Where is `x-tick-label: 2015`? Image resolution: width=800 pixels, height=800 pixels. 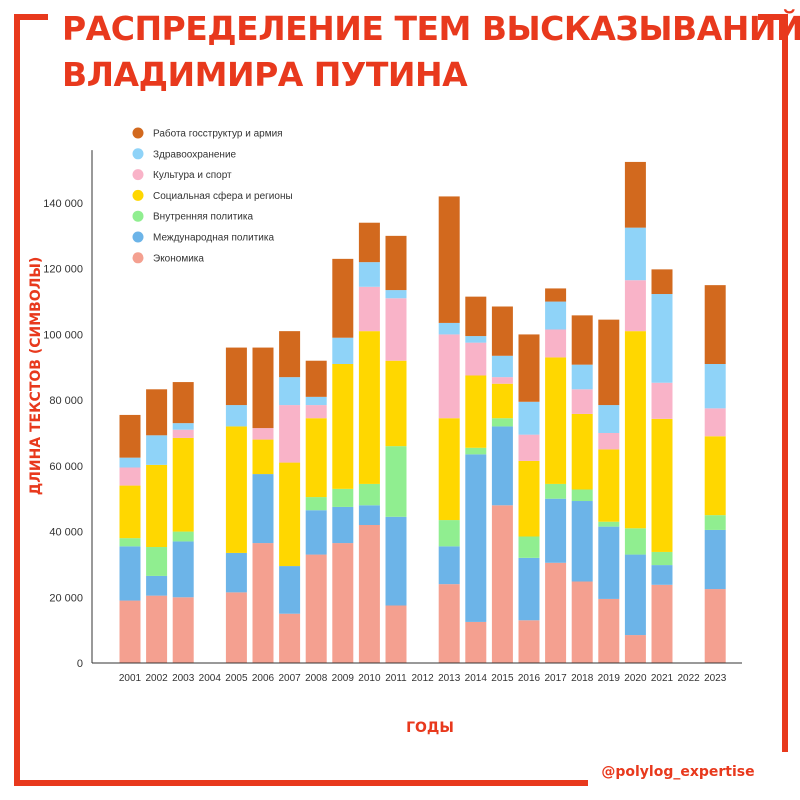
x-tick-label: 2015 is located at coordinates (502, 678).